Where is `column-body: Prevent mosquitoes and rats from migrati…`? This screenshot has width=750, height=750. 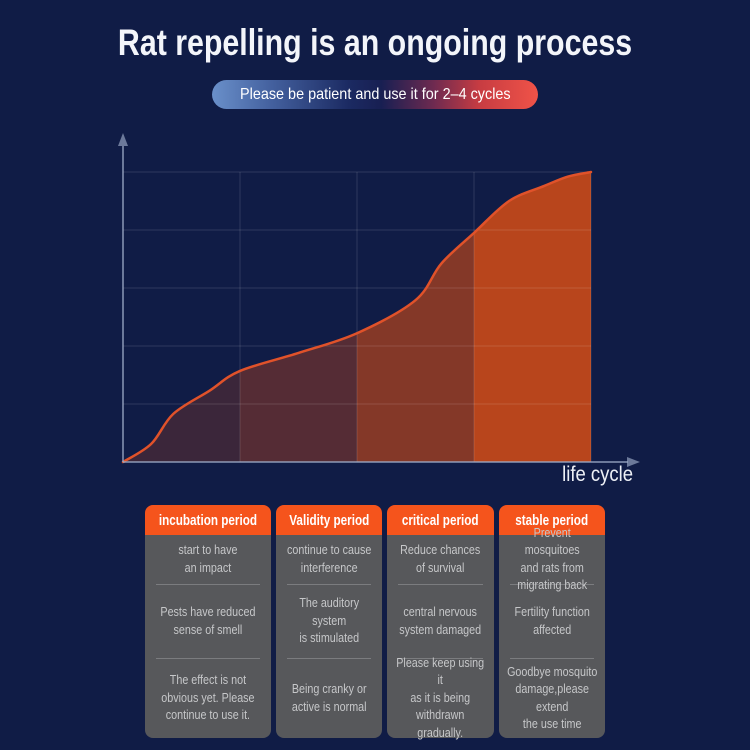 column-body: Prevent mosquitoes and rats from migrati… is located at coordinates (552, 631).